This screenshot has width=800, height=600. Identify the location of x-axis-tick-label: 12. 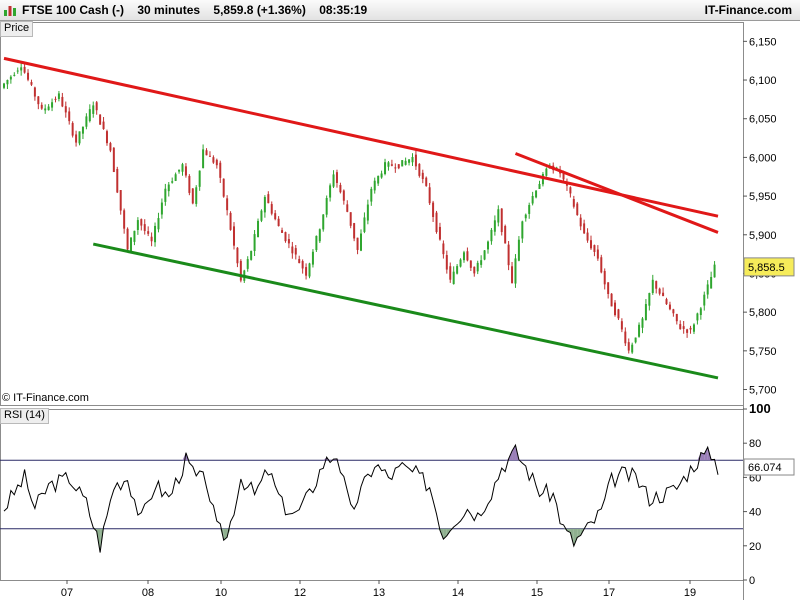
(300, 593).